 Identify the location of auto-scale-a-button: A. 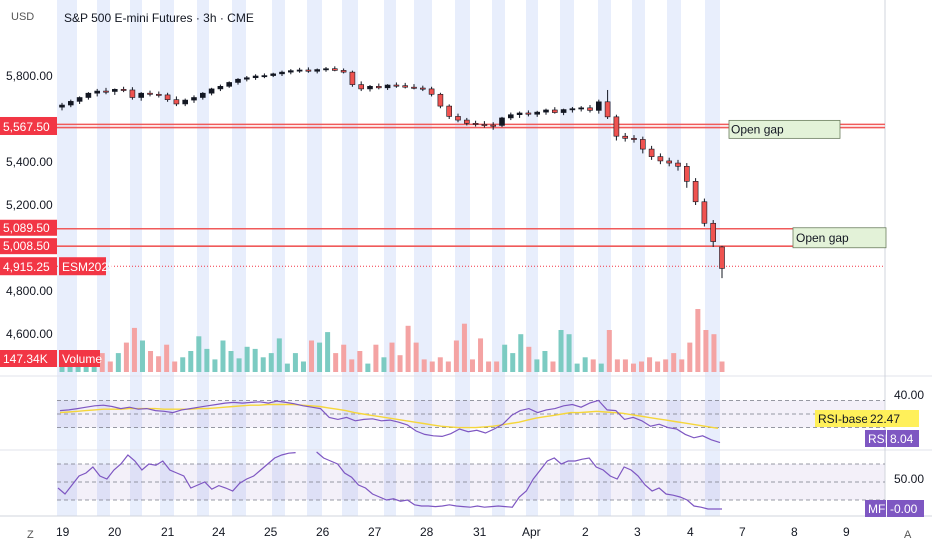
(908, 535).